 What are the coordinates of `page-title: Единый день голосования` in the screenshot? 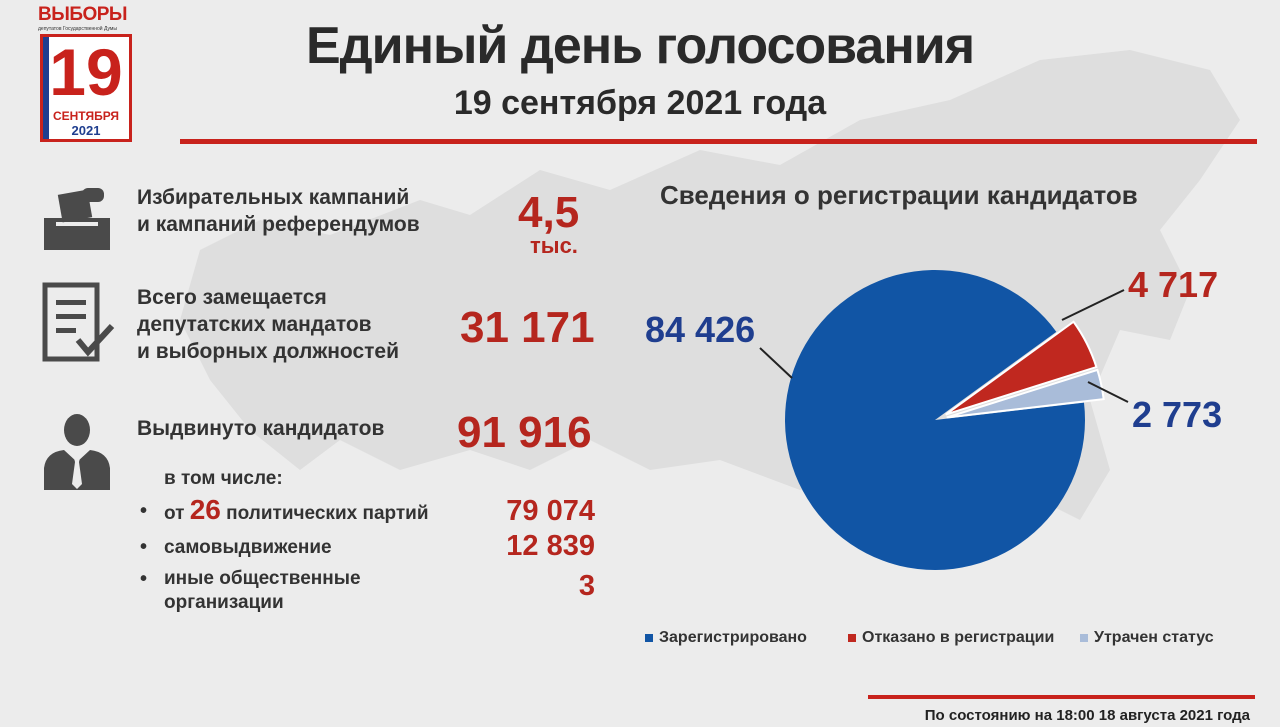 It's located at (640, 46).